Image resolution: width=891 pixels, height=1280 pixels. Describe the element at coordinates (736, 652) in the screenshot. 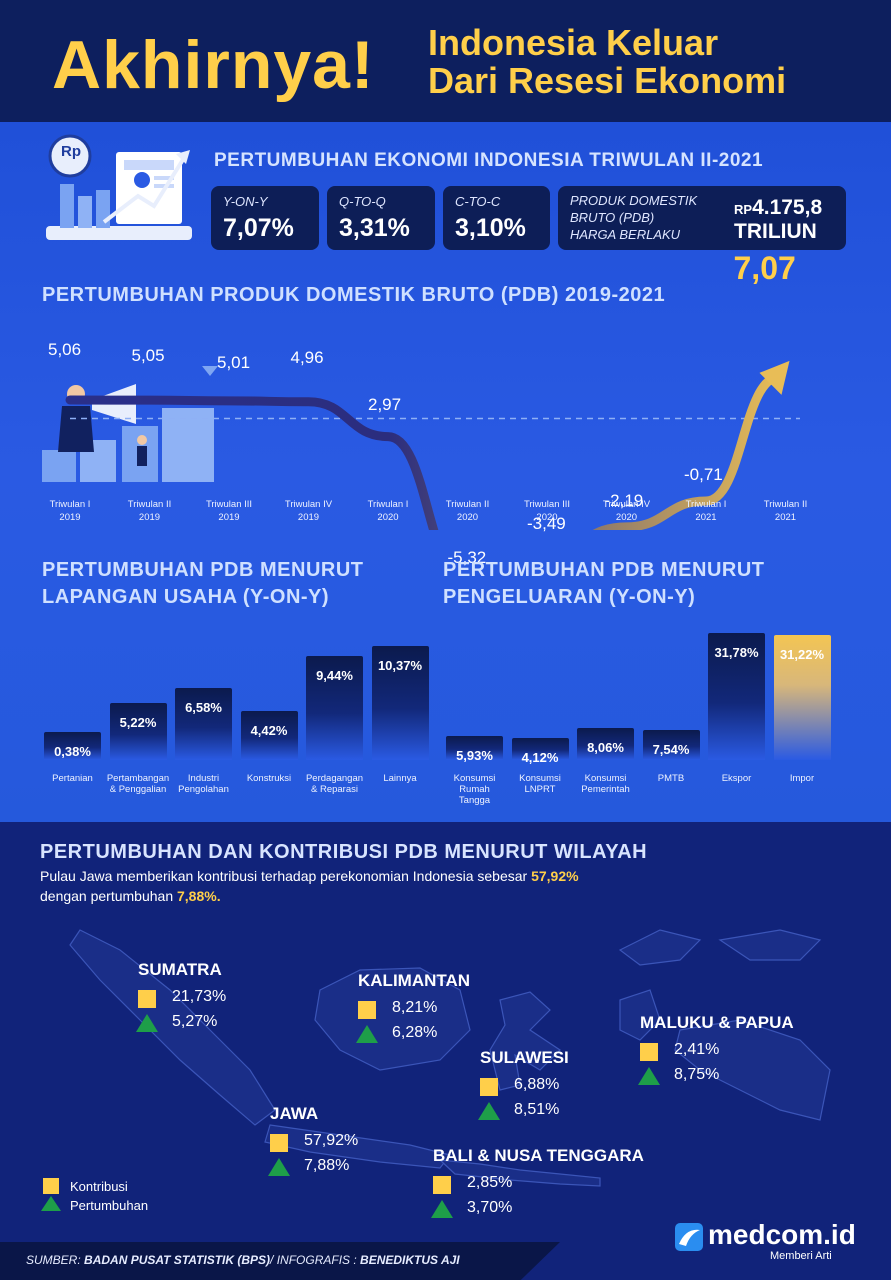

I see `bar-value-label: 31,78%` at that location.